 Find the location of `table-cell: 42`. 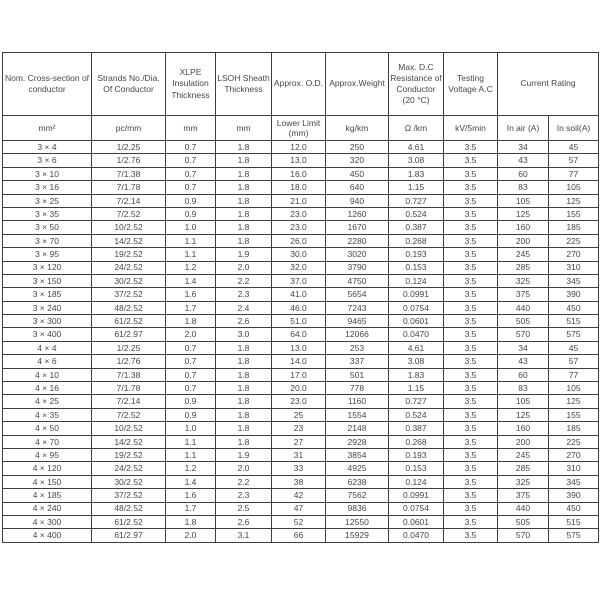

table-cell: 42 is located at coordinates (298, 495).